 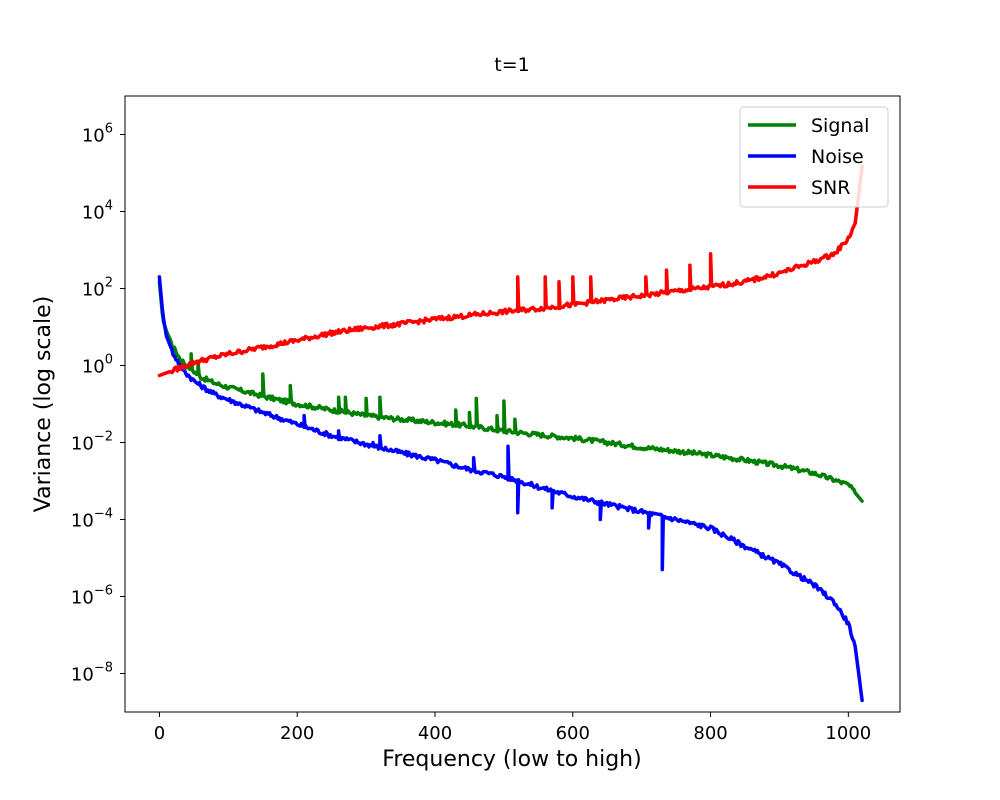 What do you see at coordinates (159, 733) in the screenshot?
I see `x-tick-label: 0` at bounding box center [159, 733].